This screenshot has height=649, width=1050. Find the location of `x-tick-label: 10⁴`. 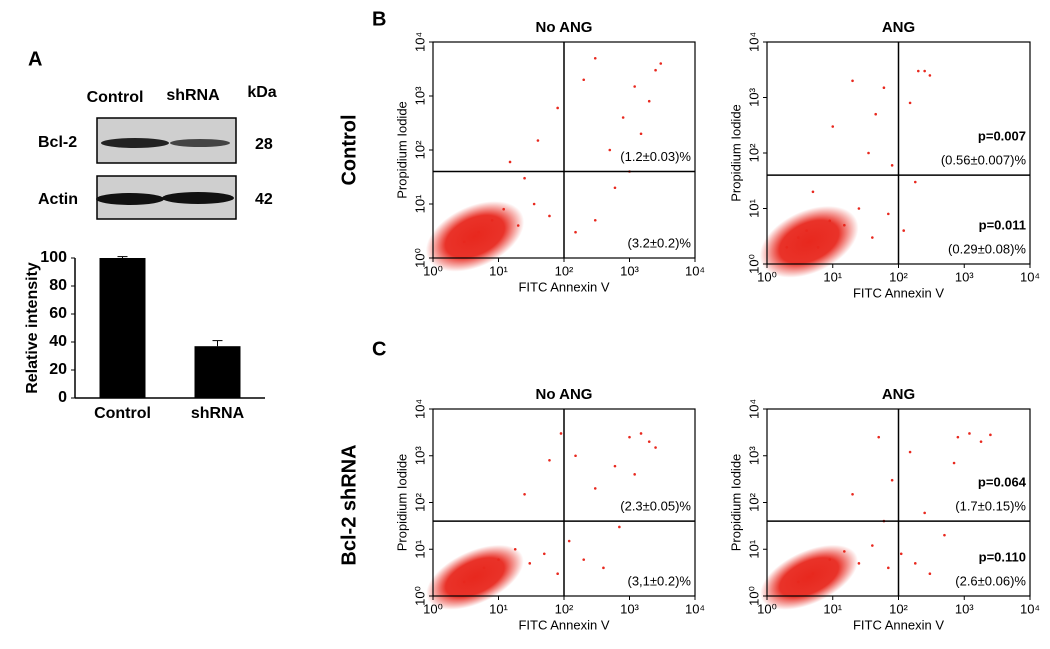

x-tick-label: 10⁴ is located at coordinates (1030, 276).